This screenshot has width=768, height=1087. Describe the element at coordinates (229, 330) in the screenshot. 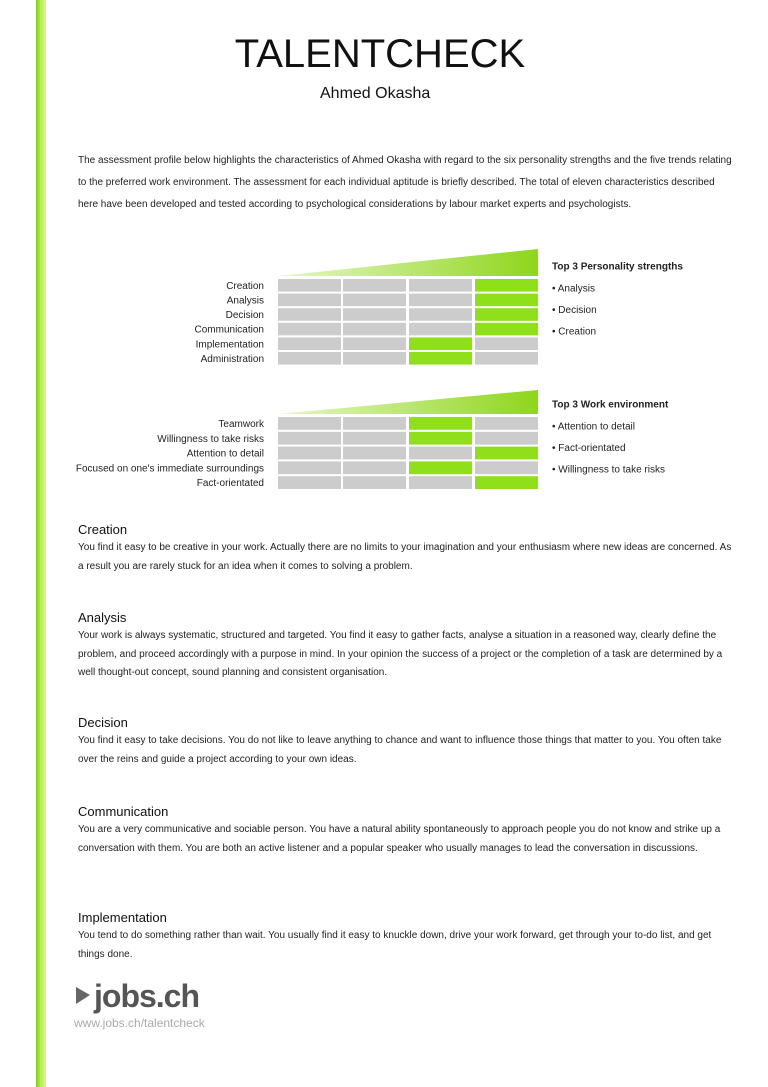

I see `row-label: Communication` at that location.